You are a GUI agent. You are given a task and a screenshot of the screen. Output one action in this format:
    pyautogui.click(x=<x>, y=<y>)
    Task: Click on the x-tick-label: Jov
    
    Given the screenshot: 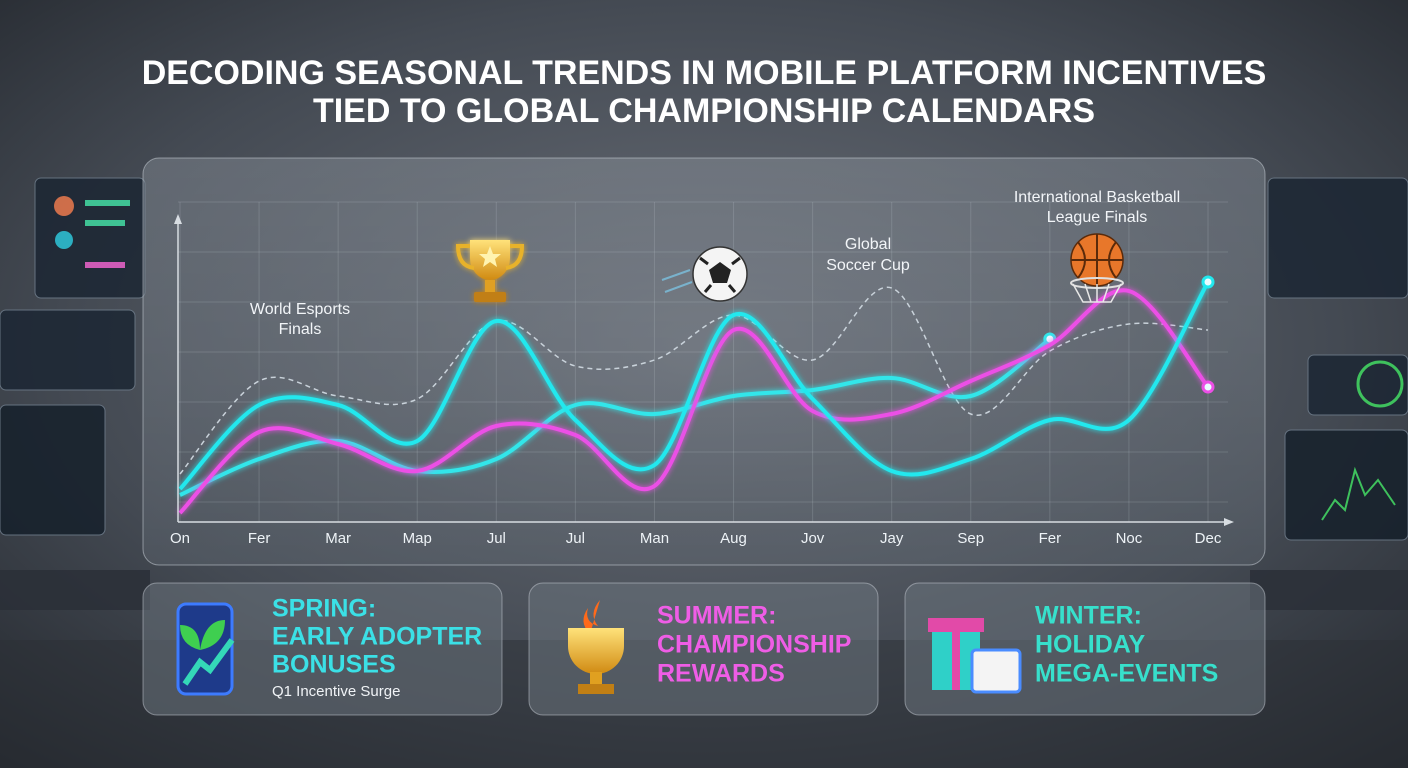 What is the action you would take?
    pyautogui.click(x=813, y=538)
    